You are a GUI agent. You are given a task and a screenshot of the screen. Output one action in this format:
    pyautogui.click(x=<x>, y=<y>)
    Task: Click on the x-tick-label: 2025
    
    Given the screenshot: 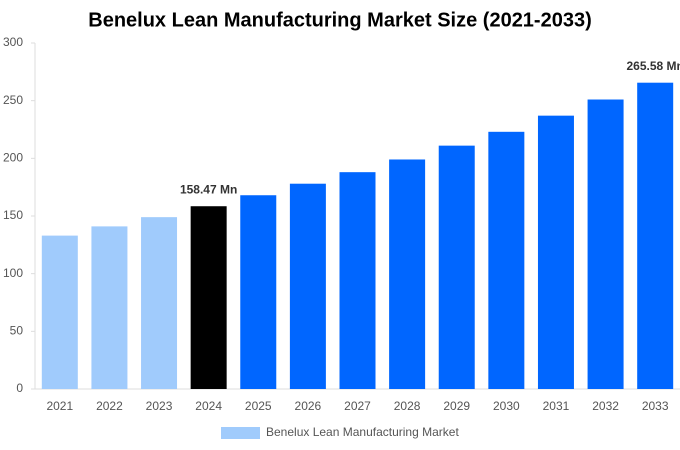 What is the action you would take?
    pyautogui.click(x=258, y=406)
    